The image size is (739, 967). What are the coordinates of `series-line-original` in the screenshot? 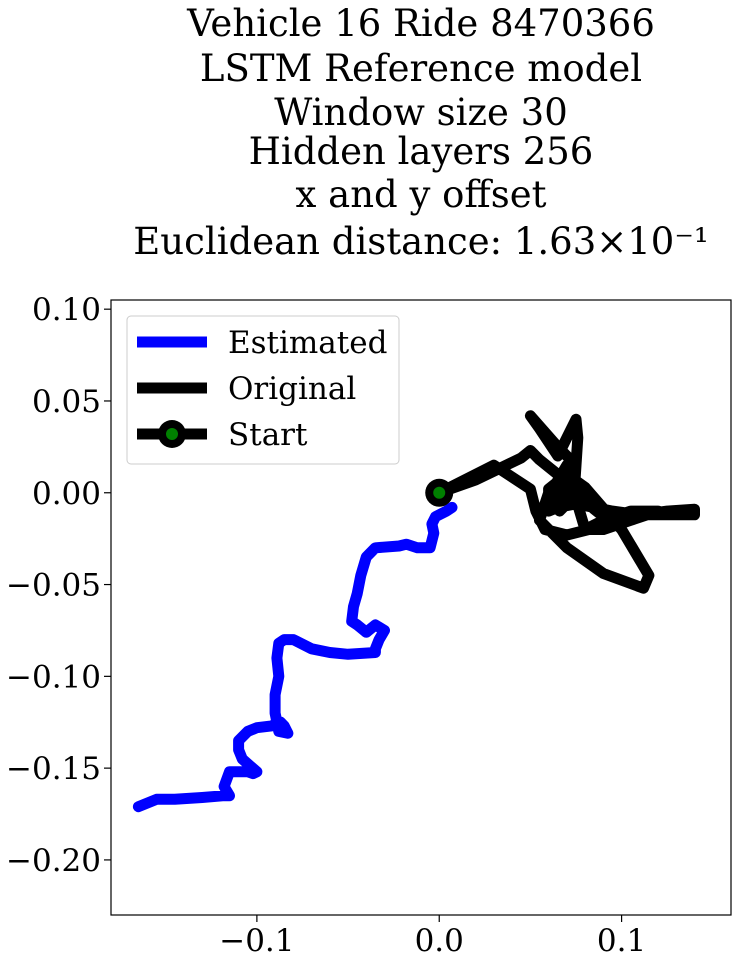 It's located at (566, 502).